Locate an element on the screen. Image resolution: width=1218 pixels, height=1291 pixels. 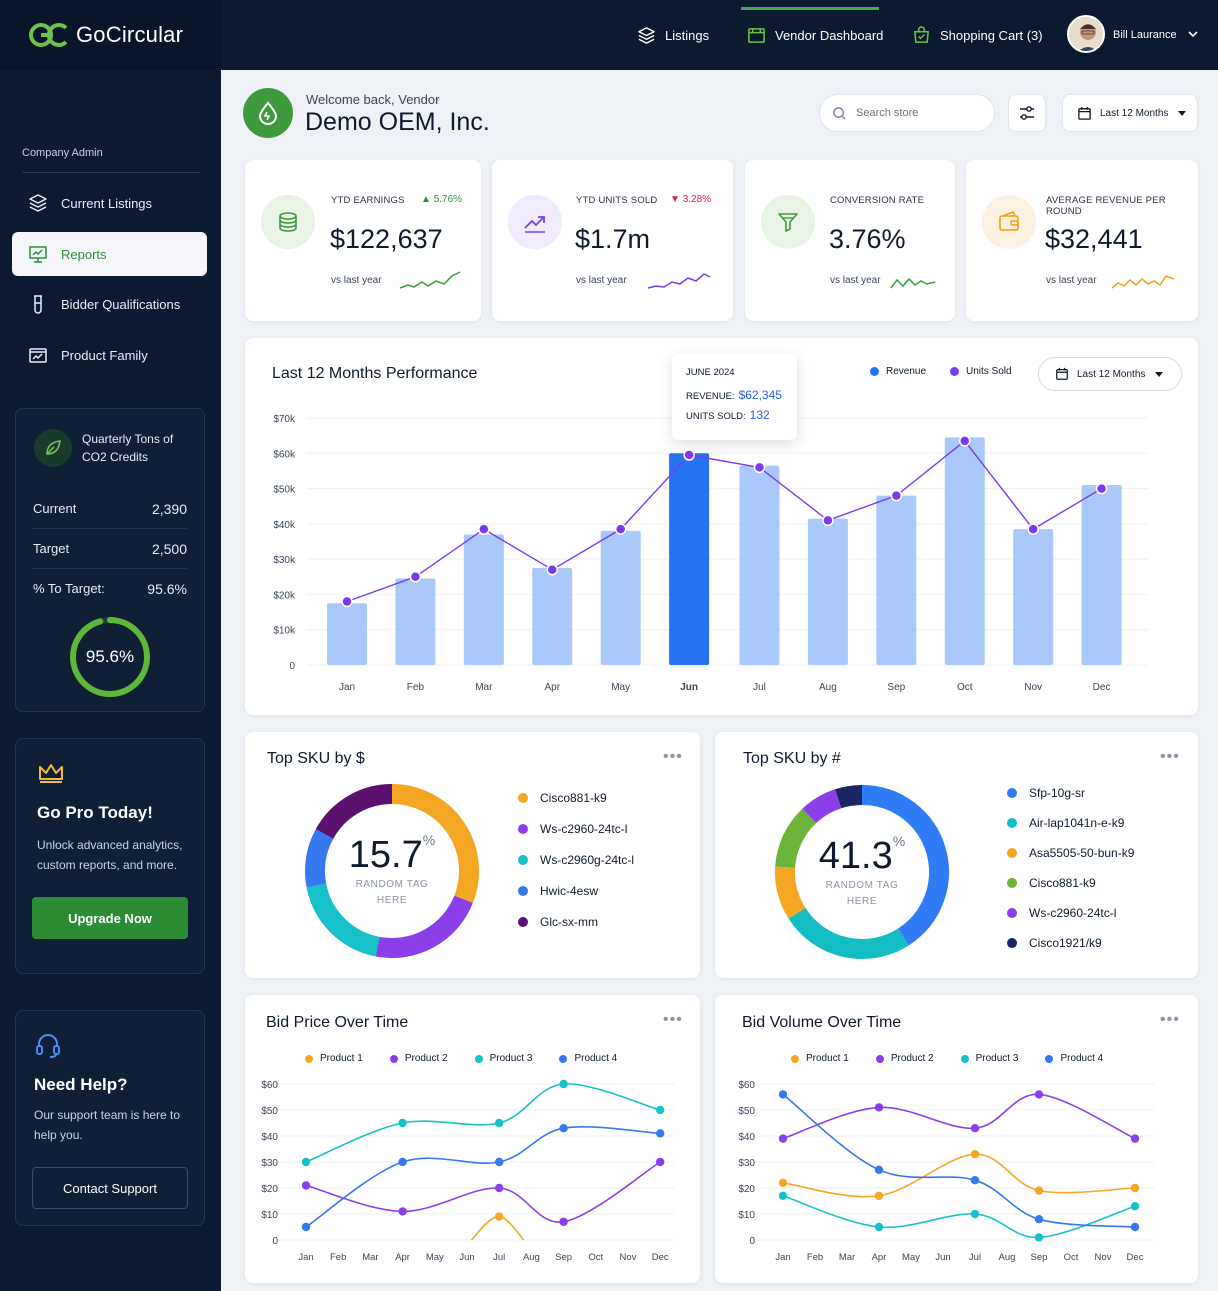
nav-vendor-dashboard: Vendor Dashboard is located at coordinates (815, 35).